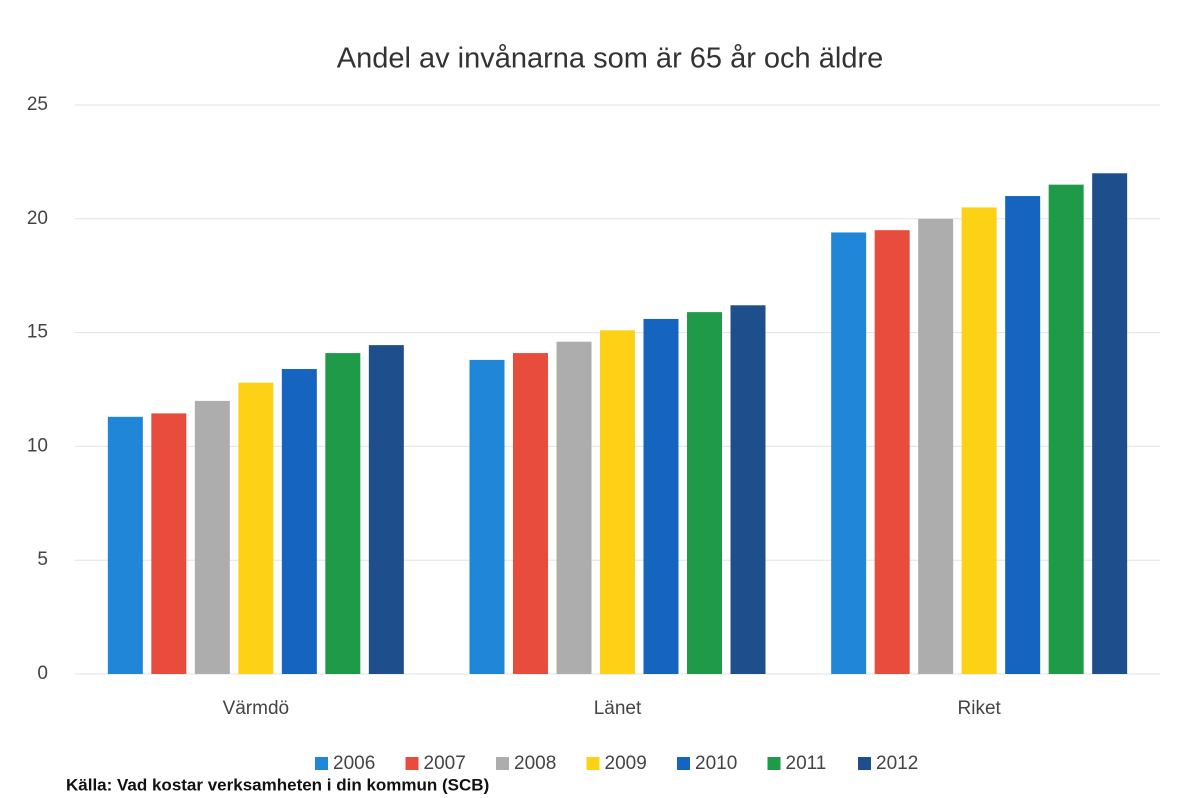  Describe the element at coordinates (897, 763) in the screenshot. I see `legend-label: 2012` at that location.